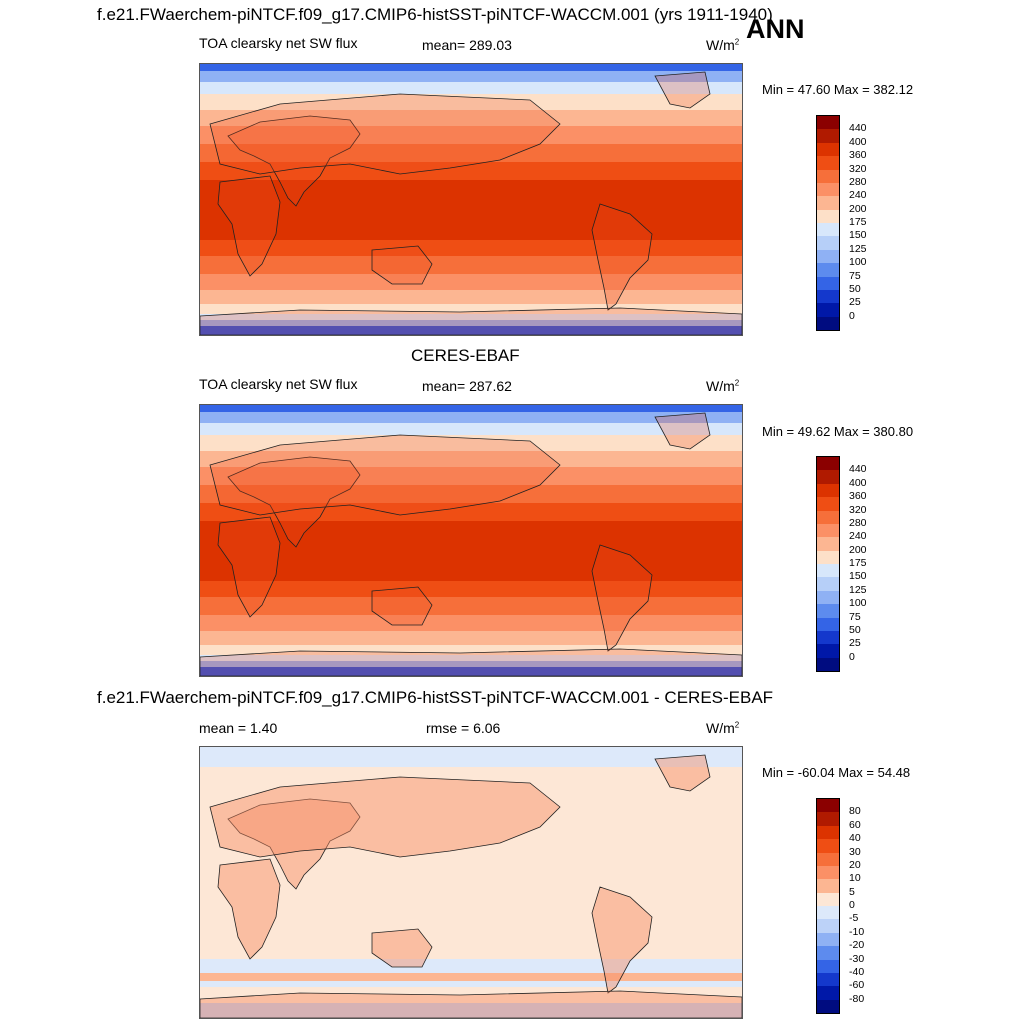 This screenshot has height=1024, width=1024. I want to click on panel-model-colorbar, so click(828, 223).